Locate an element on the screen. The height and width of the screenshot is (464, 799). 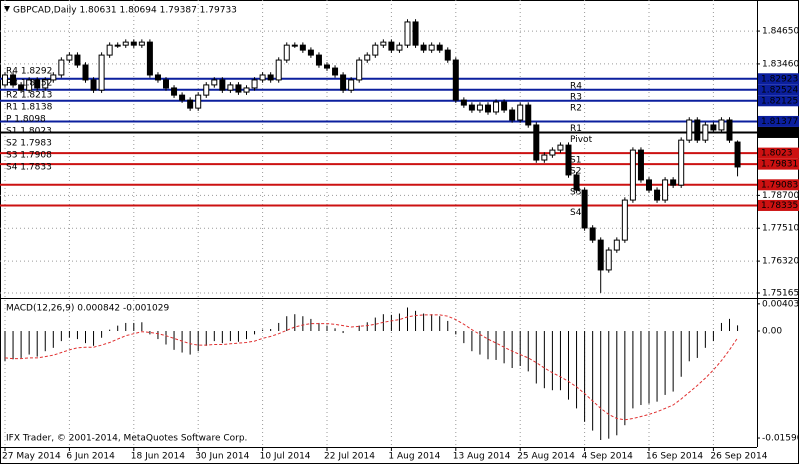
level-name: S4 is located at coordinates (576, 213).